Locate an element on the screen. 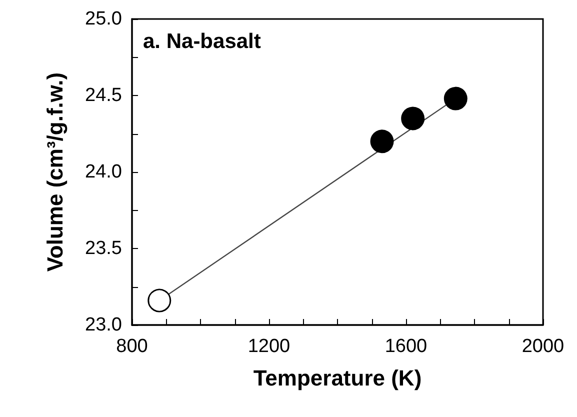 The image size is (577, 417). x-tick-label: 800 is located at coordinates (132, 346).